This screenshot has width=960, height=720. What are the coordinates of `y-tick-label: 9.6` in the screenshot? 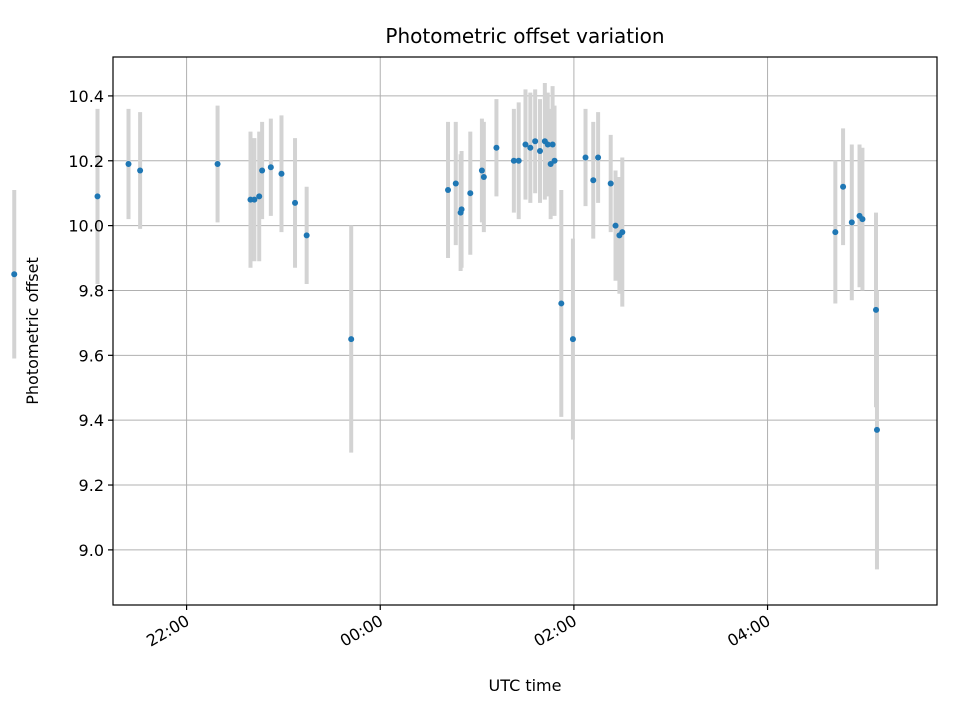 It's located at (91, 355).